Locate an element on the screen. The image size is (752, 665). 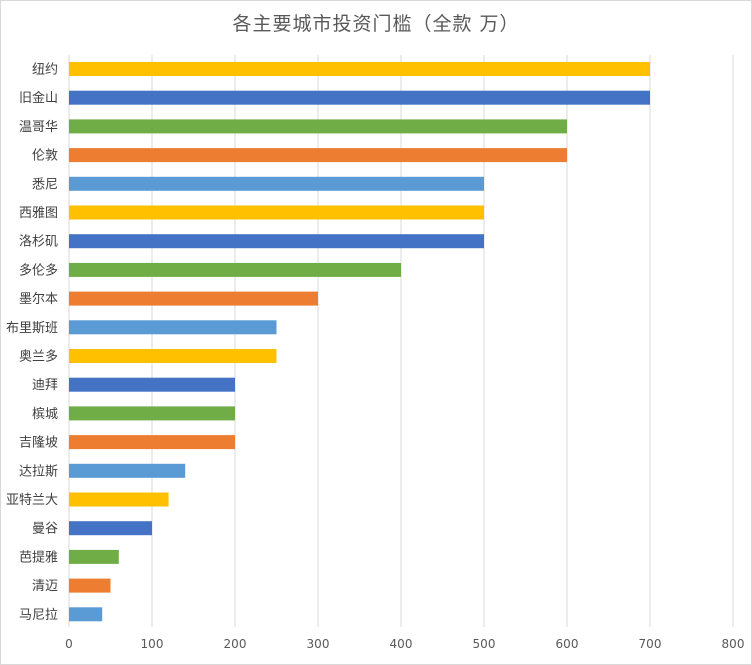
x-tick-label: 100 is located at coordinates (152, 644).